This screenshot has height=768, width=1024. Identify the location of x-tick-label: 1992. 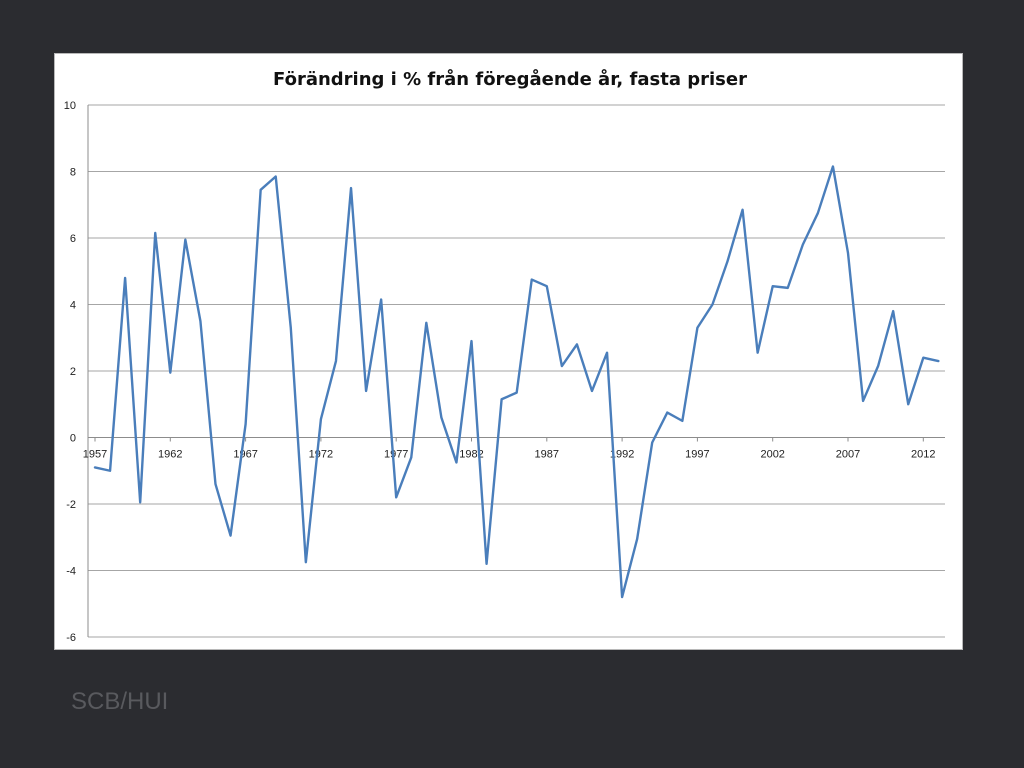
(622, 455).